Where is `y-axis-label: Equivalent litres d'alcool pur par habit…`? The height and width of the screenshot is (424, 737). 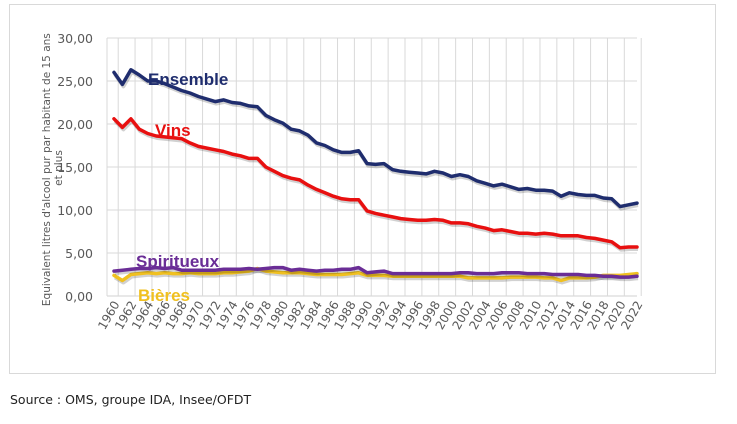 y-axis-label: Equivalent litres d'alcool pur par habit… is located at coordinates (53, 168).